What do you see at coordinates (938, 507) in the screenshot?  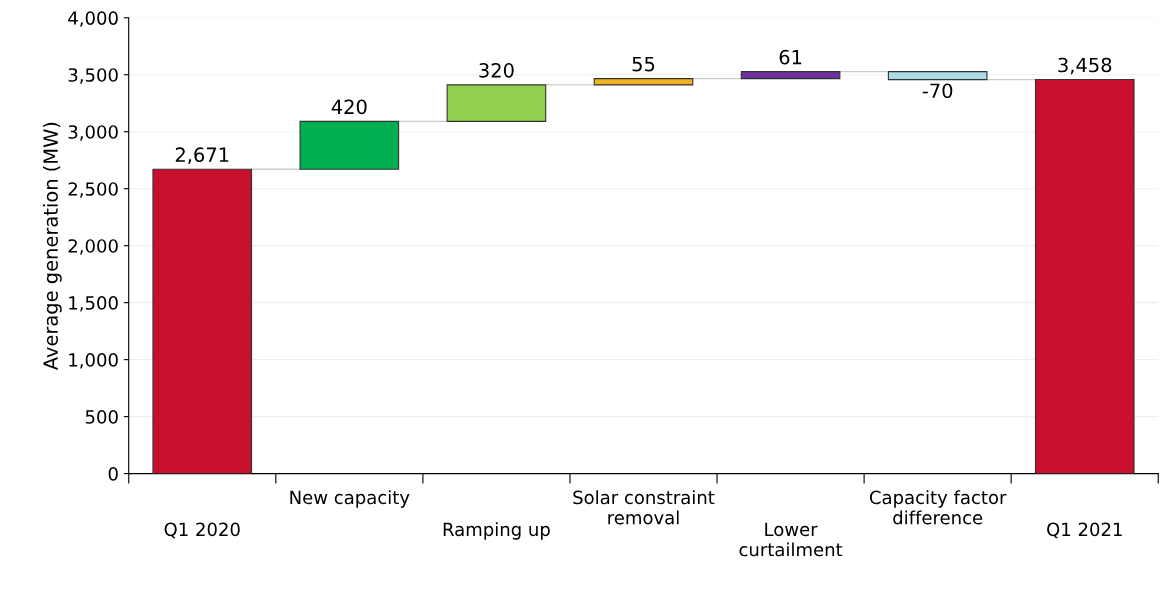 I see `x-tick-label: Capacity factor difference` at bounding box center [938, 507].